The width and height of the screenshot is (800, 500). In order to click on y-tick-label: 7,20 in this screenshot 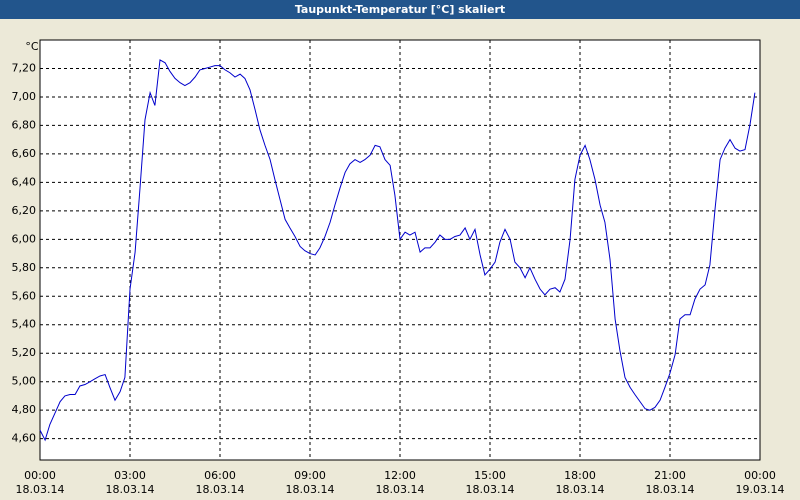, I will do `click(24, 67)`.